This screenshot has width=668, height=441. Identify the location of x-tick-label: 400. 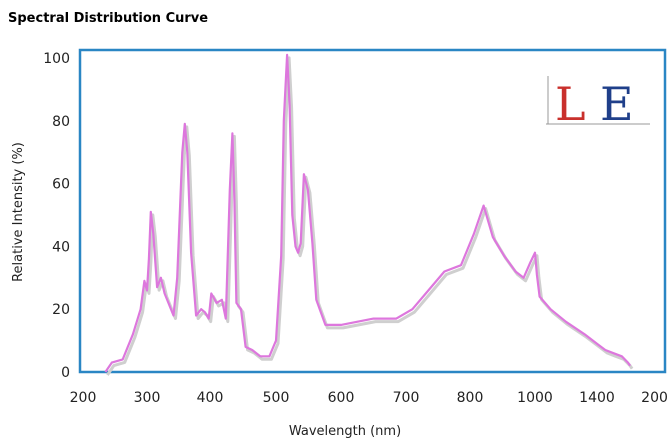
(210, 398).